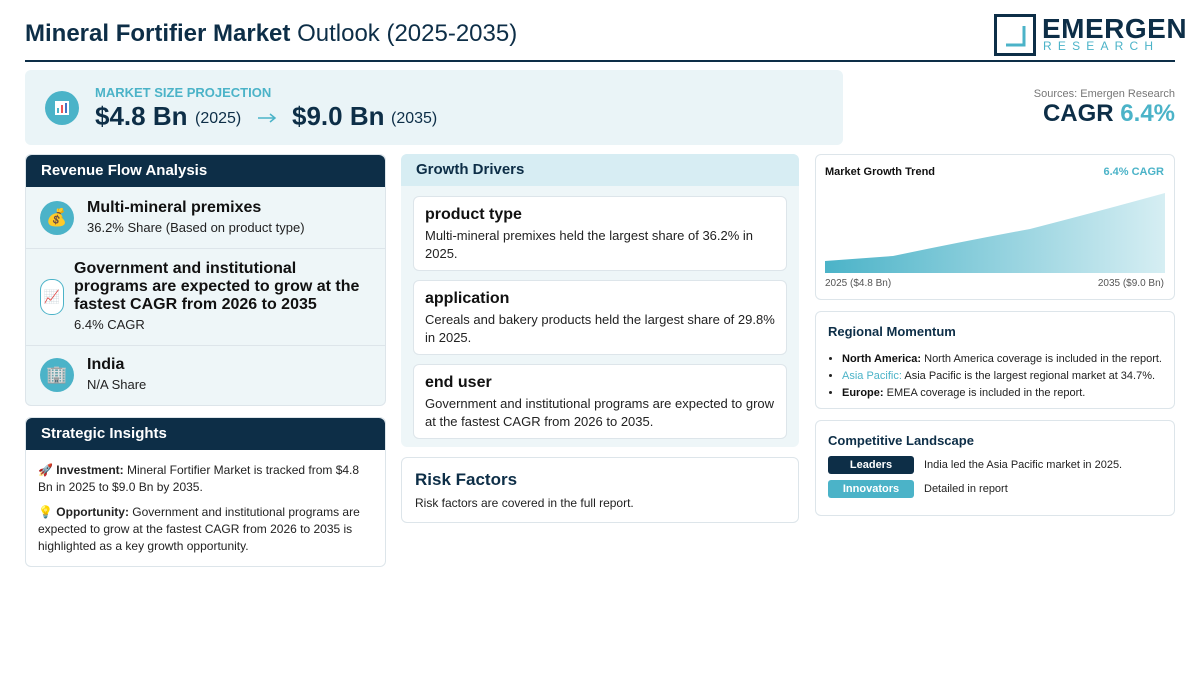 Image resolution: width=1200 pixels, height=700 pixels. I want to click on projection-label: MARKET SIZE PROJECTION, so click(183, 92).